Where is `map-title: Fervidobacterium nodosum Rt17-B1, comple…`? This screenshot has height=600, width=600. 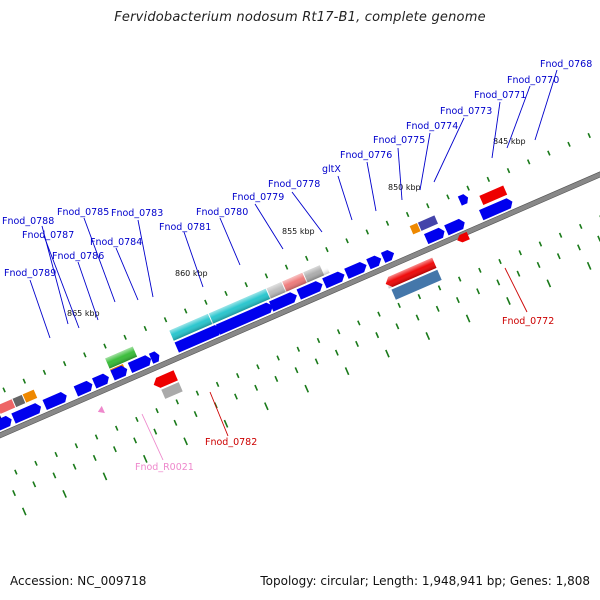
map-title: Fervidobacterium nodosum Rt17-B1, comple… is located at coordinates (300, 17).